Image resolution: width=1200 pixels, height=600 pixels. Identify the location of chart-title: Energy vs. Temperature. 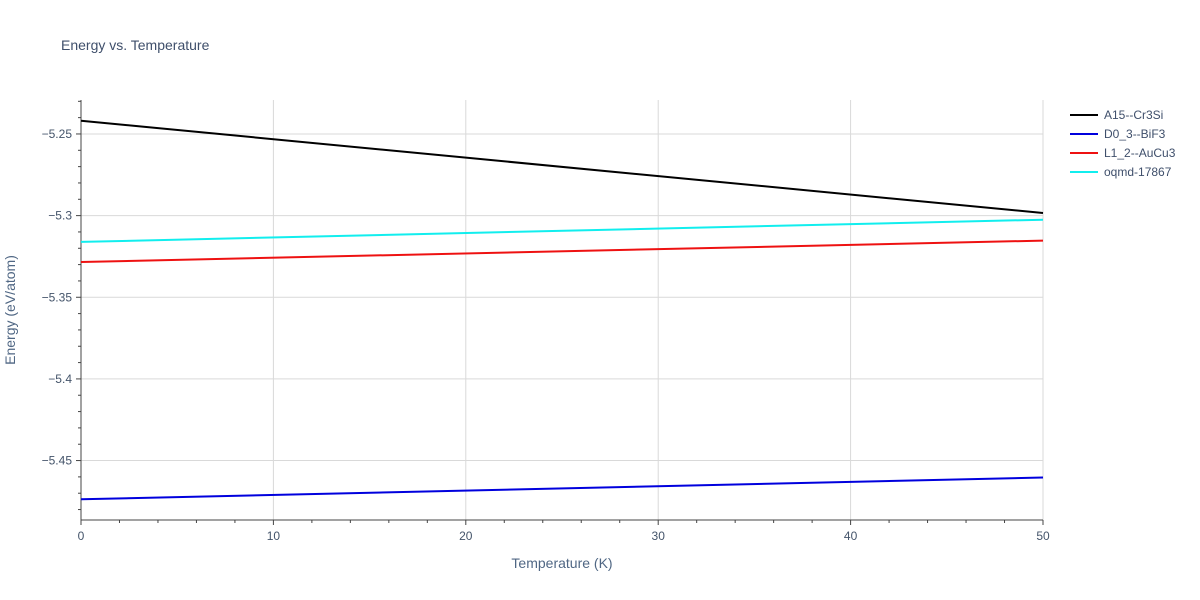
(135, 45).